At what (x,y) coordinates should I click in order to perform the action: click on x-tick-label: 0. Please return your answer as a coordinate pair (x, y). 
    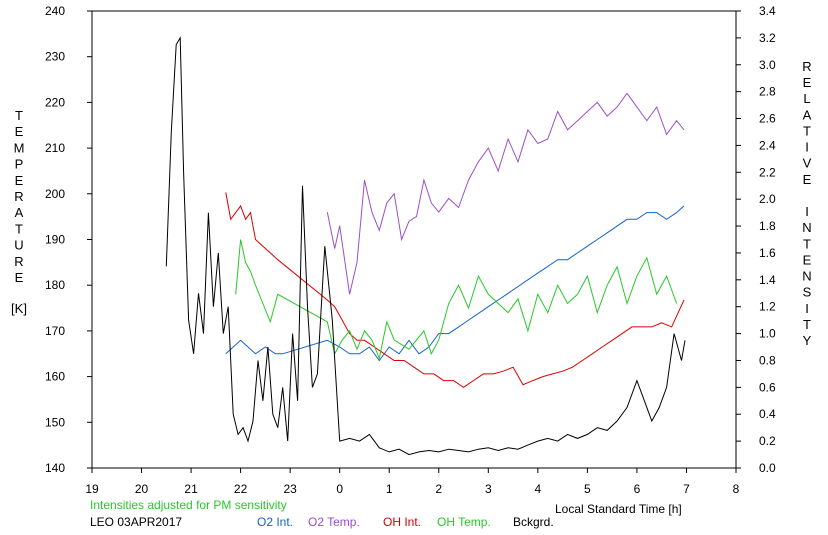
    Looking at the image, I should click on (339, 489).